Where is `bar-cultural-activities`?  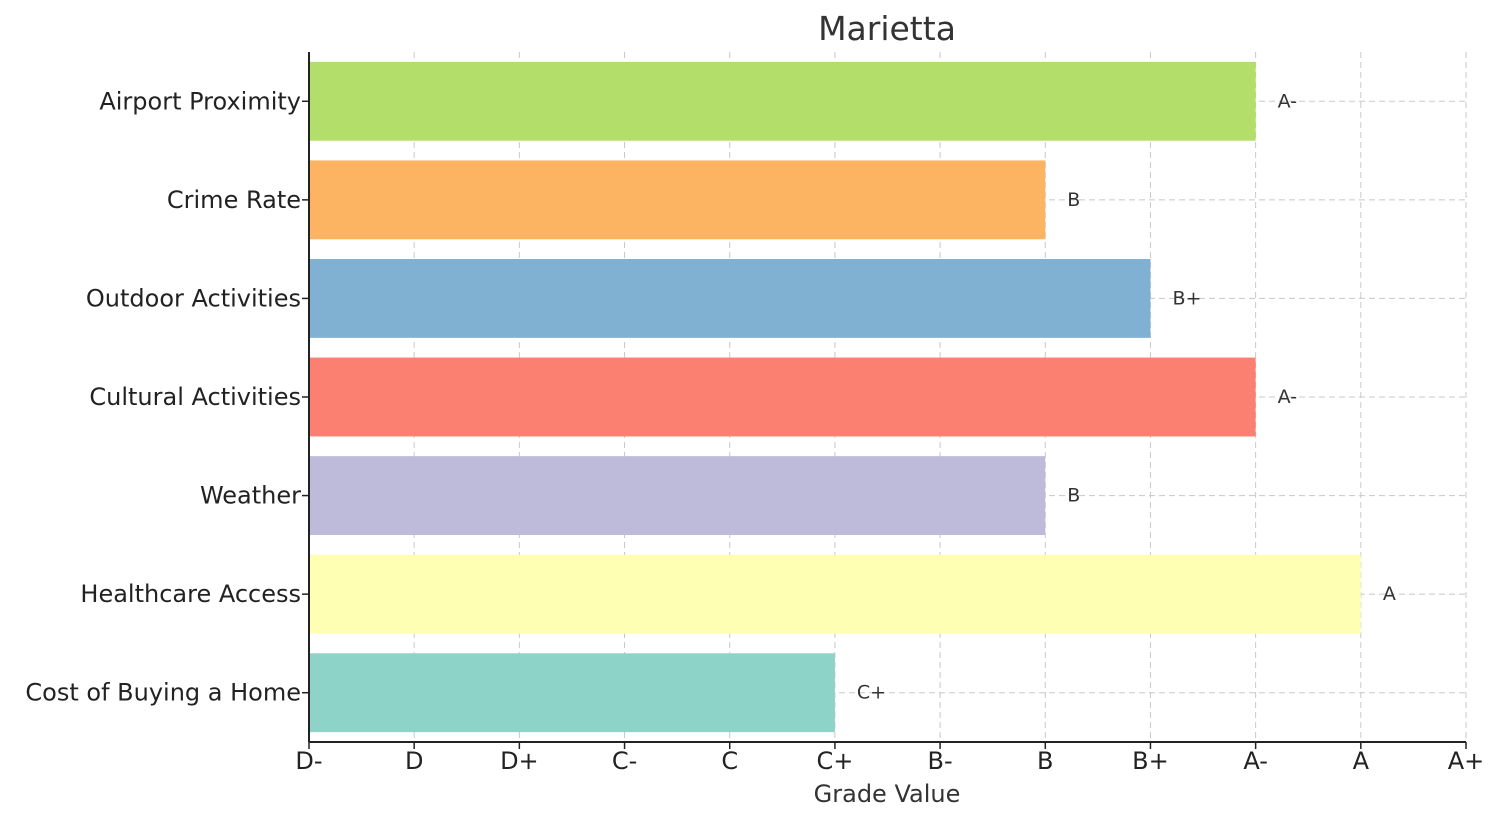
bar-cultural-activities is located at coordinates (782, 397).